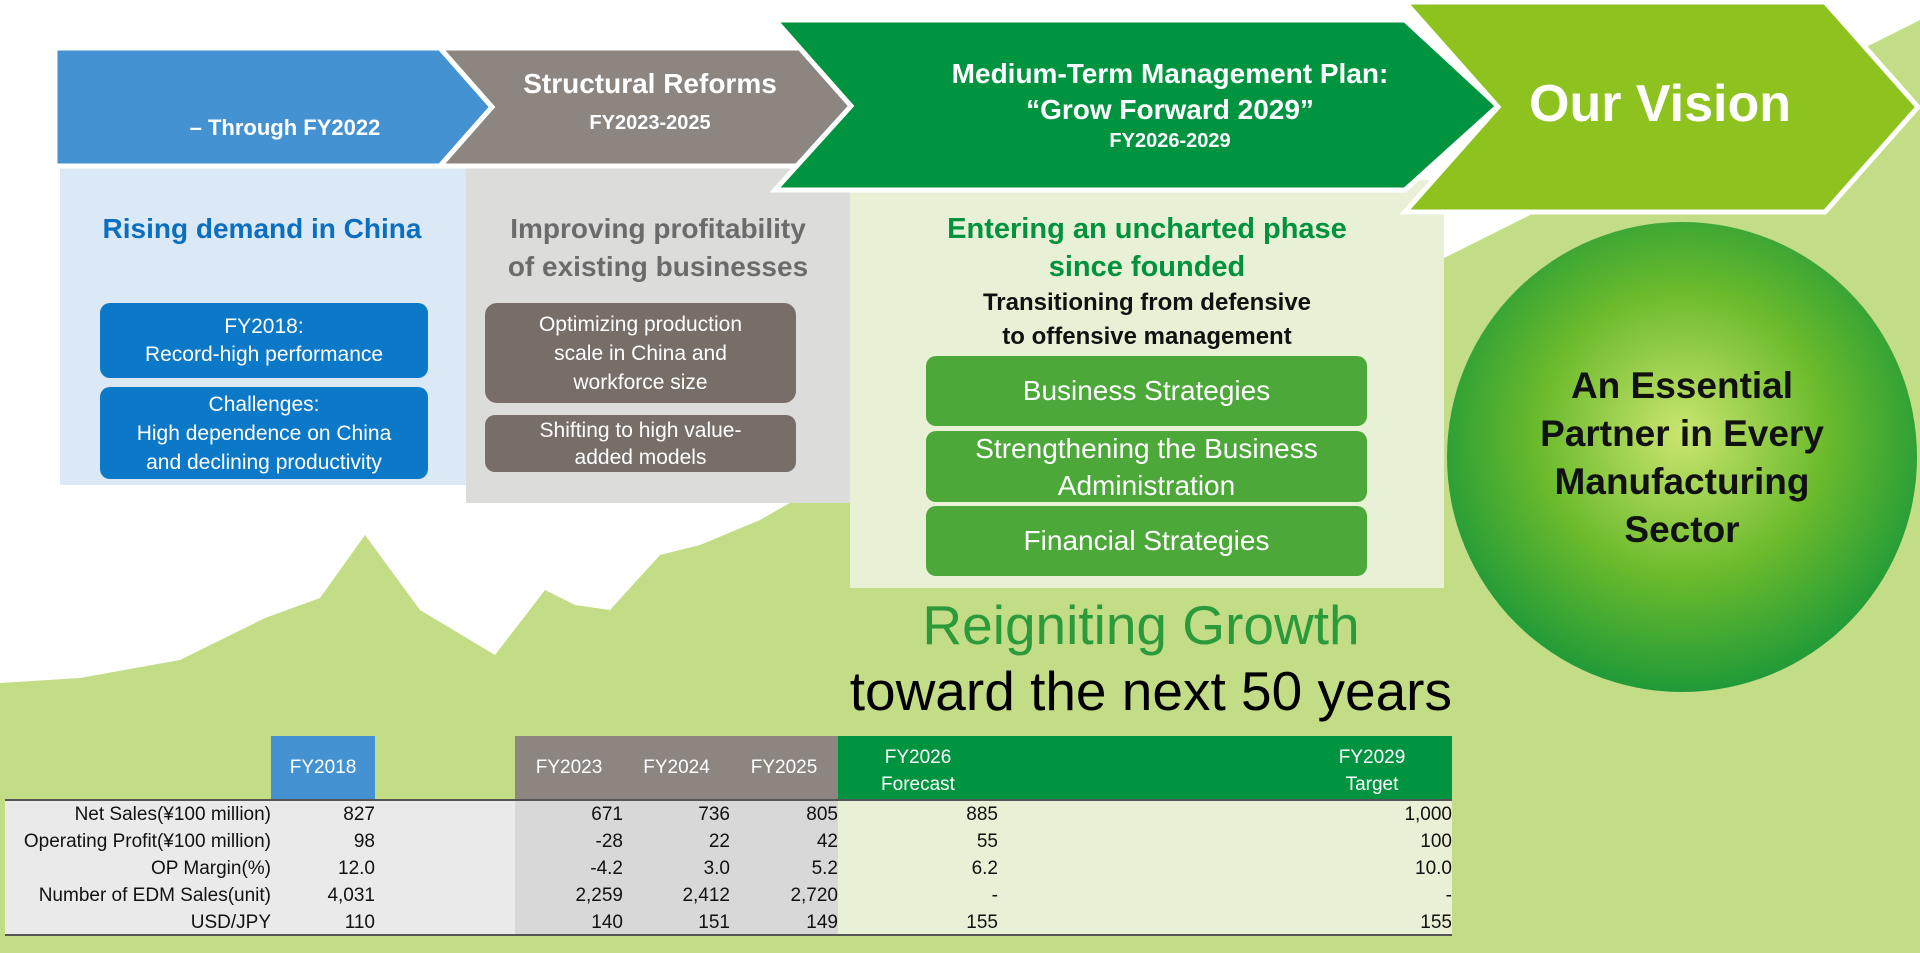  What do you see at coordinates (658, 228) in the screenshot?
I see `panel2-heading-line1: Improving profitability` at bounding box center [658, 228].